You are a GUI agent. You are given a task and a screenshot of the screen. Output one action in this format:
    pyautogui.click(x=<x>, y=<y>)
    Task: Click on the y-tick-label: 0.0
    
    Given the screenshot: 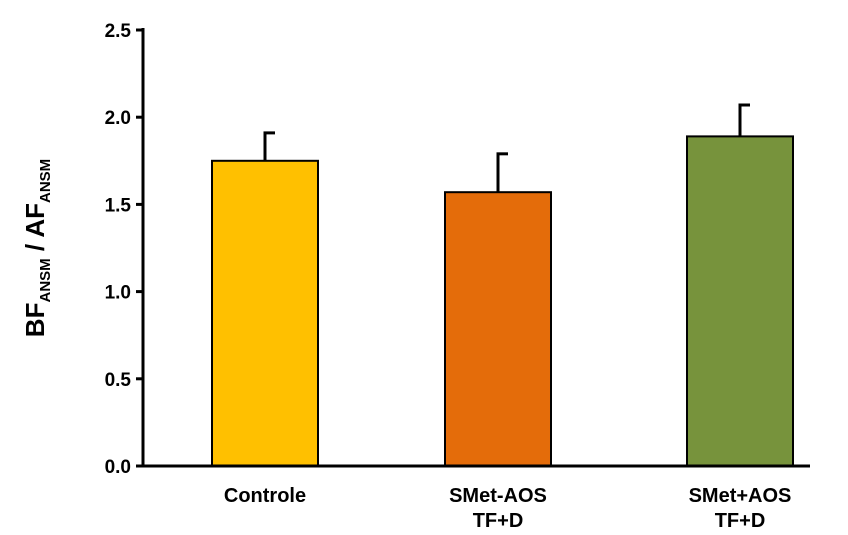 What is the action you would take?
    pyautogui.click(x=118, y=467)
    